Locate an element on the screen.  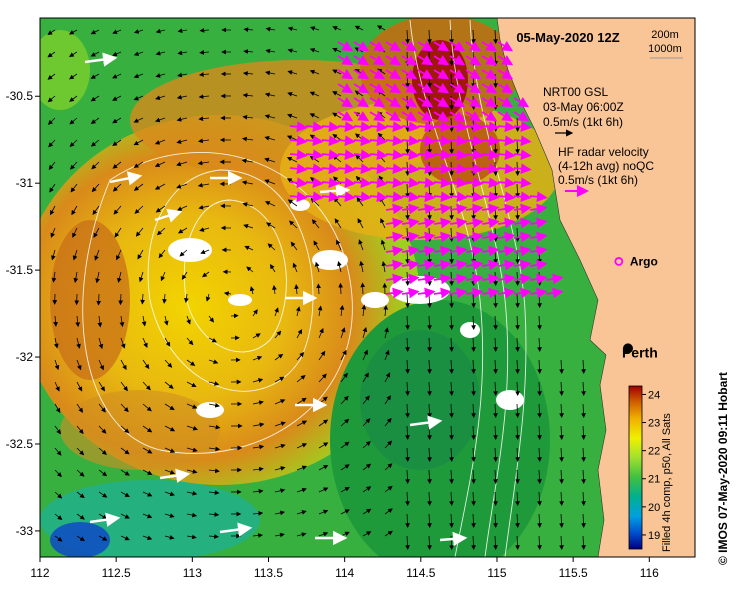
model-legend-title: NRT00 GSL is located at coordinates (575, 92).